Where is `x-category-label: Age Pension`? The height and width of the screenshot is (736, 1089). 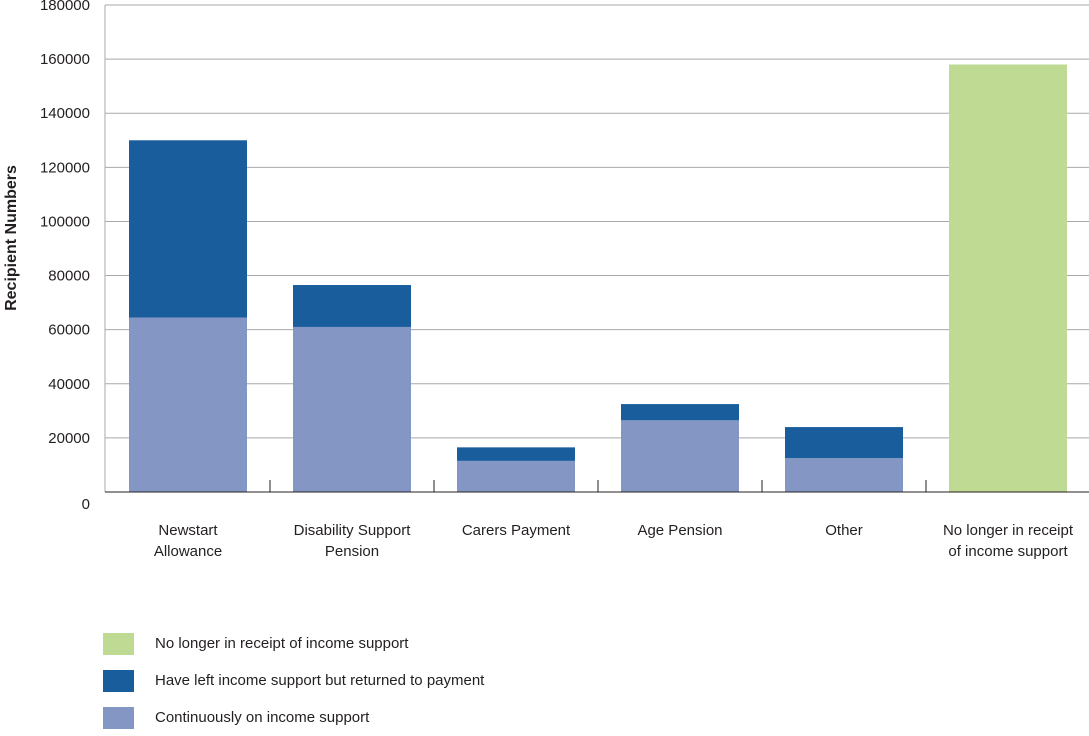
x-category-label: Age Pension is located at coordinates (679, 530).